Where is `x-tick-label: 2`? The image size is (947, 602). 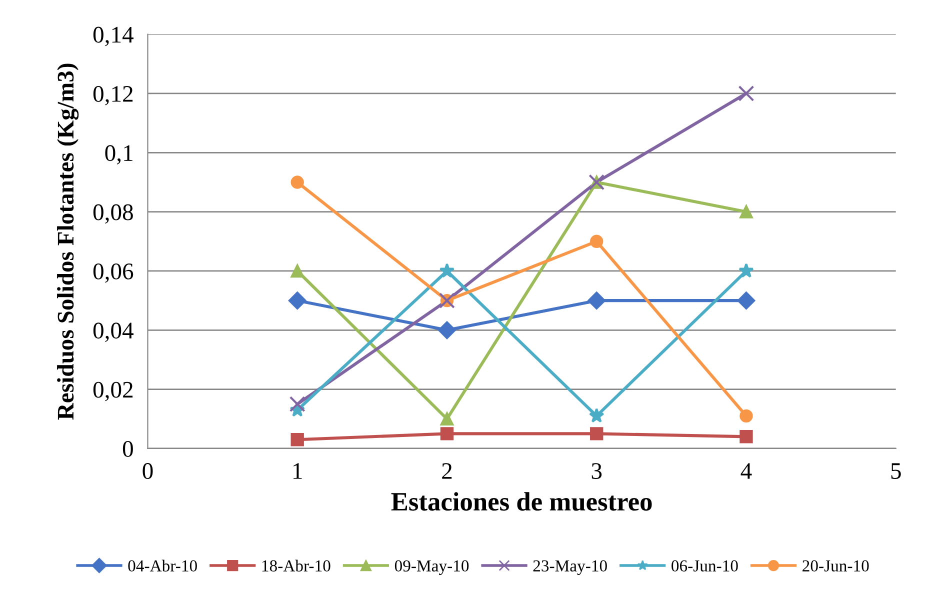 x-tick-label: 2 is located at coordinates (447, 471).